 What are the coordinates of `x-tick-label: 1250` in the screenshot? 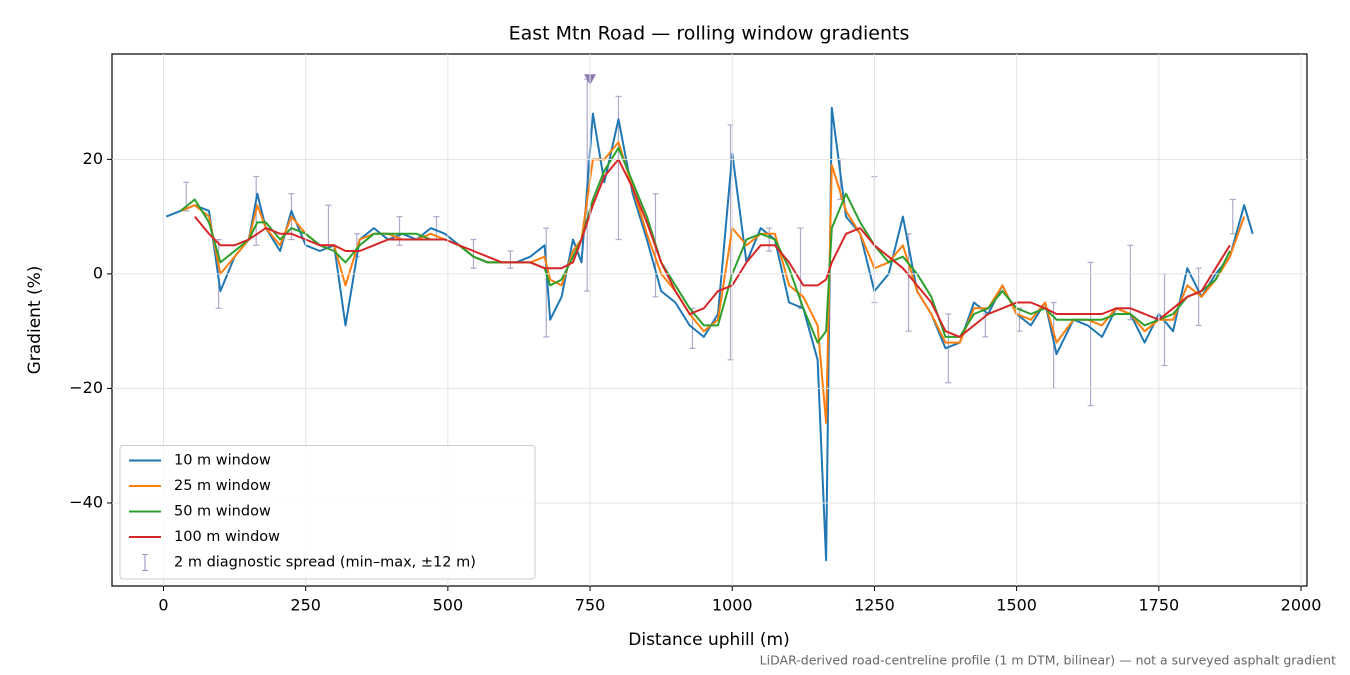 It's located at (874, 605).